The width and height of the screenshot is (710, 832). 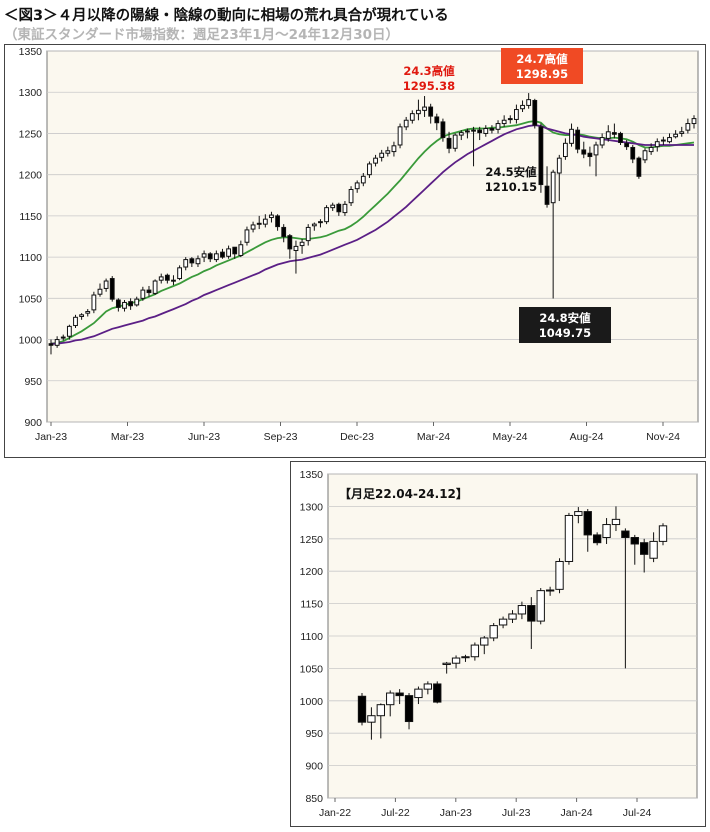 What do you see at coordinates (357, 437) in the screenshot?
I see `x-tick-label: Dec-23` at bounding box center [357, 437].